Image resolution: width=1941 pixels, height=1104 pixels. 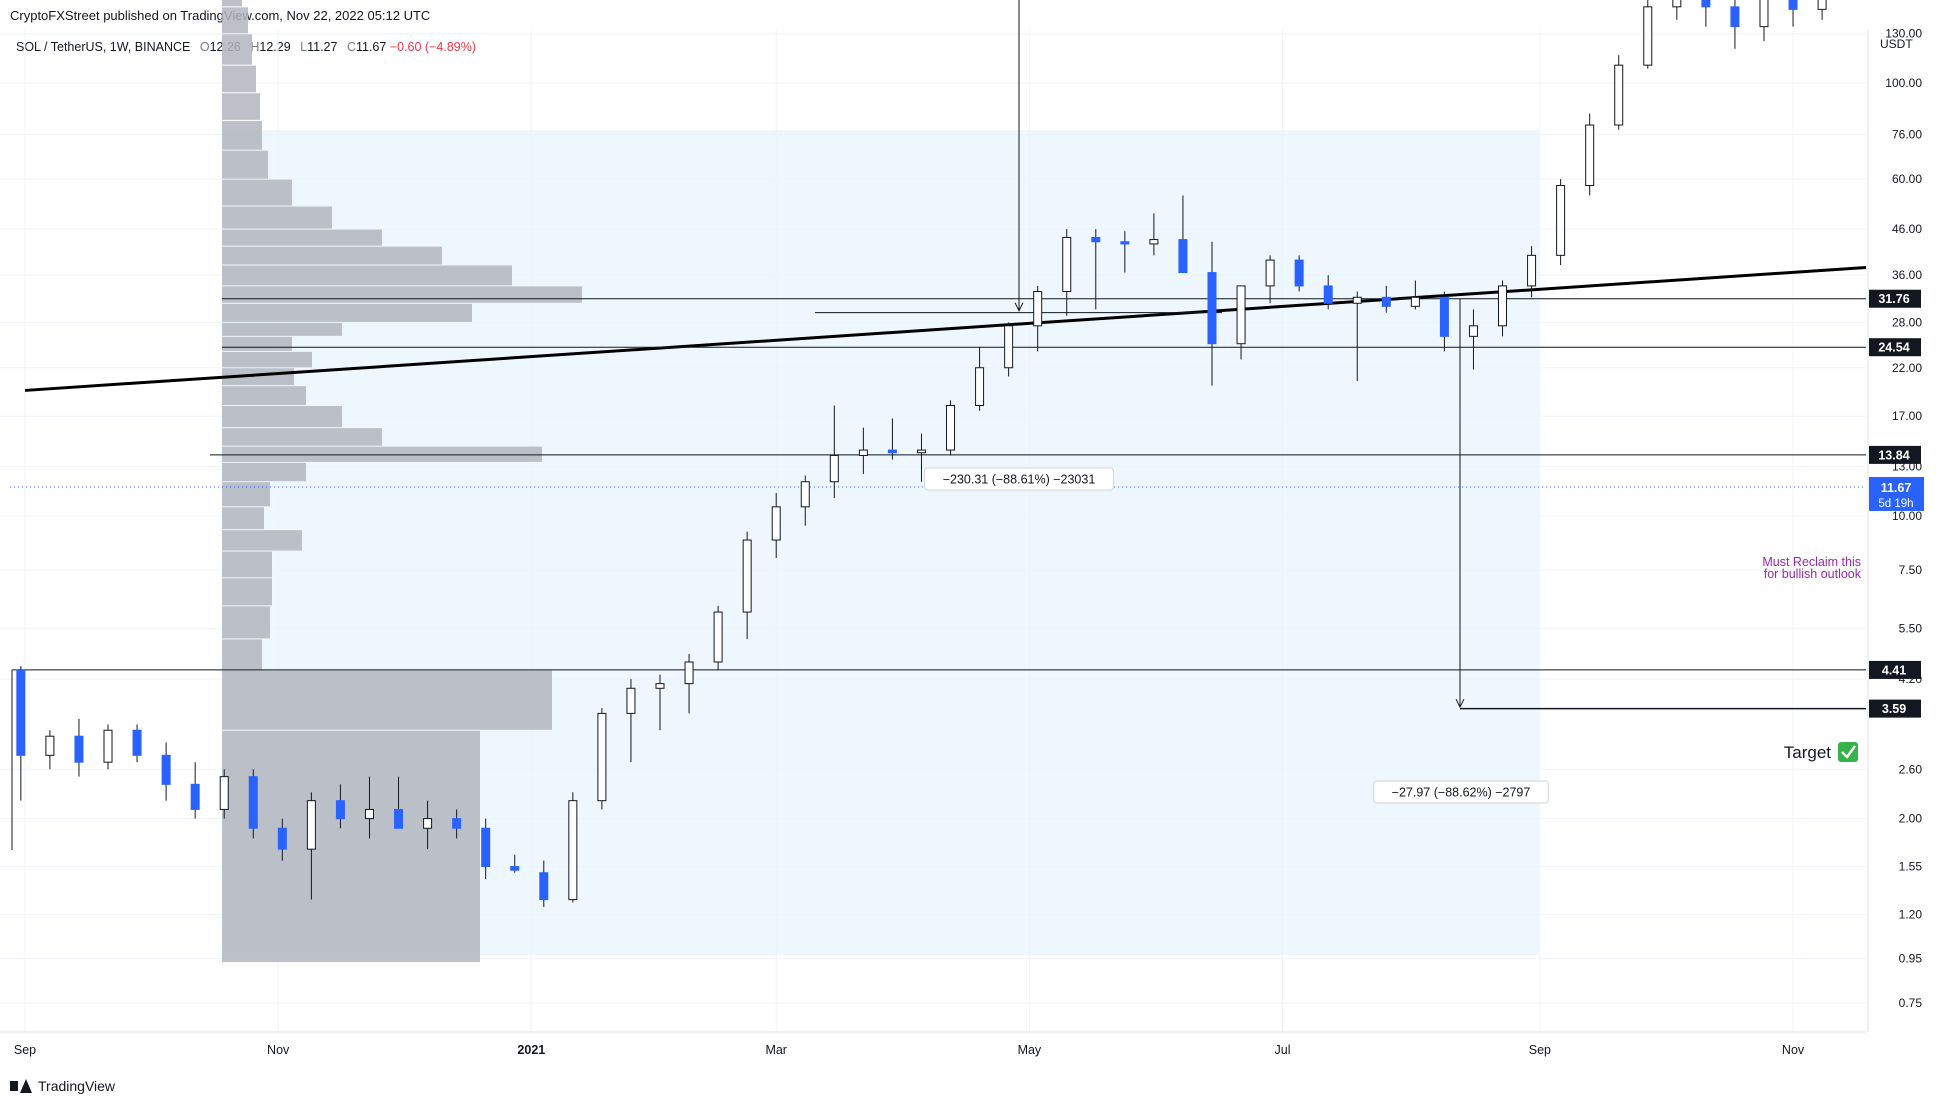 I want to click on symbol-name: SOL / TetherUS, 1W, BINANCE, so click(x=103, y=47).